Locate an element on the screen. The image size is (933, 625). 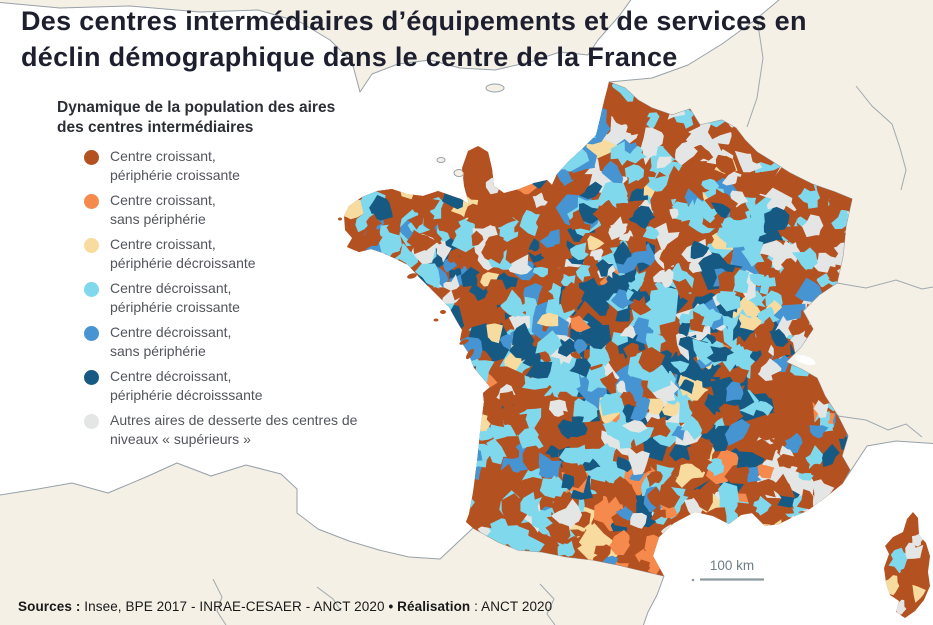
legend-swatch-autres-aires is located at coordinates (91, 421).